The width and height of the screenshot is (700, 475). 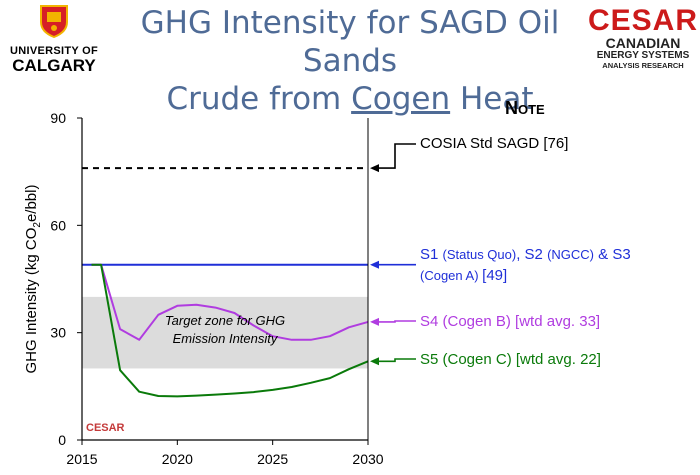 What do you see at coordinates (571, 254) in the screenshot?
I see `s1-text-d: (NGCC)` at bounding box center [571, 254].